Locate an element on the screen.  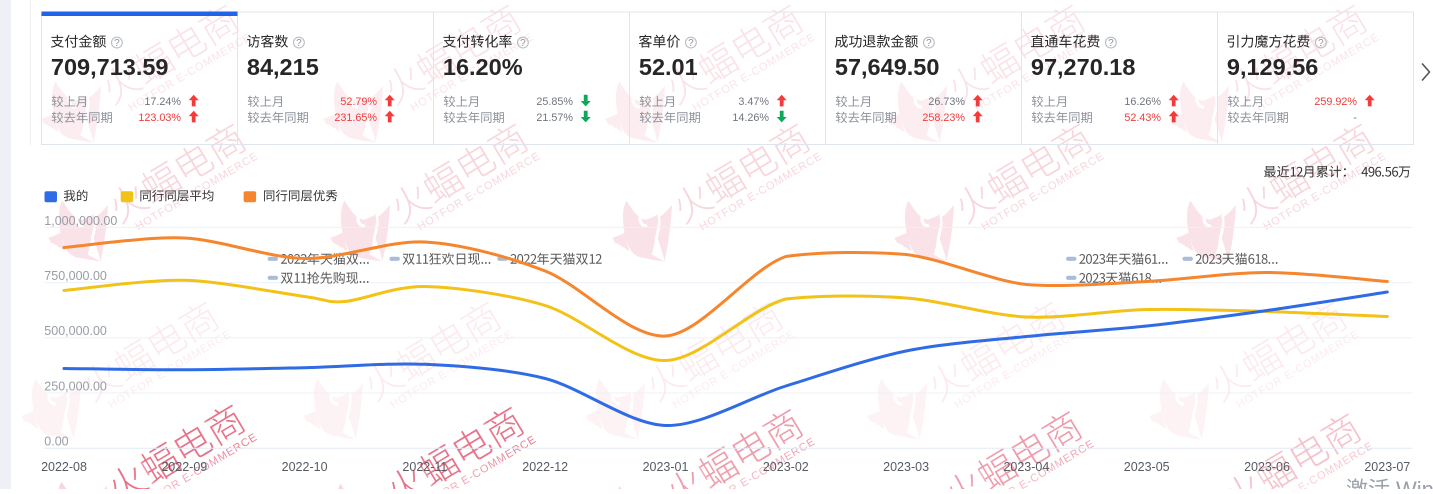
svg-text: 231.65% is located at coordinates (355, 118).